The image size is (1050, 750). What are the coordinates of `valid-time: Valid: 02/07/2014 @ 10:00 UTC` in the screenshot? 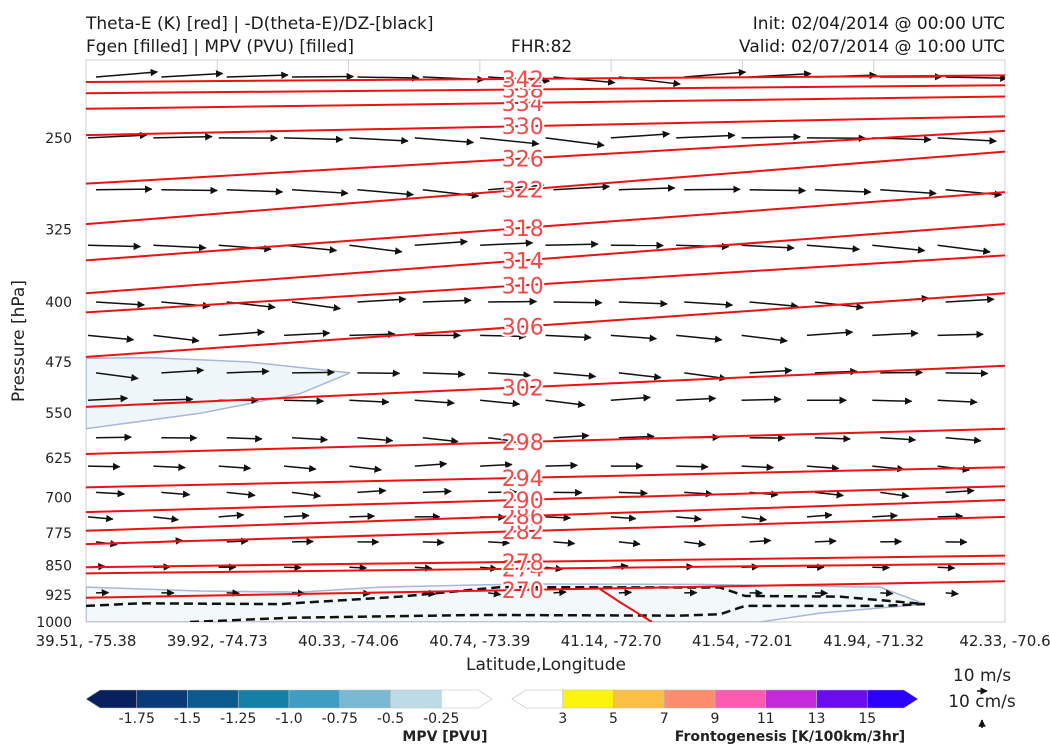 It's located at (872, 47).